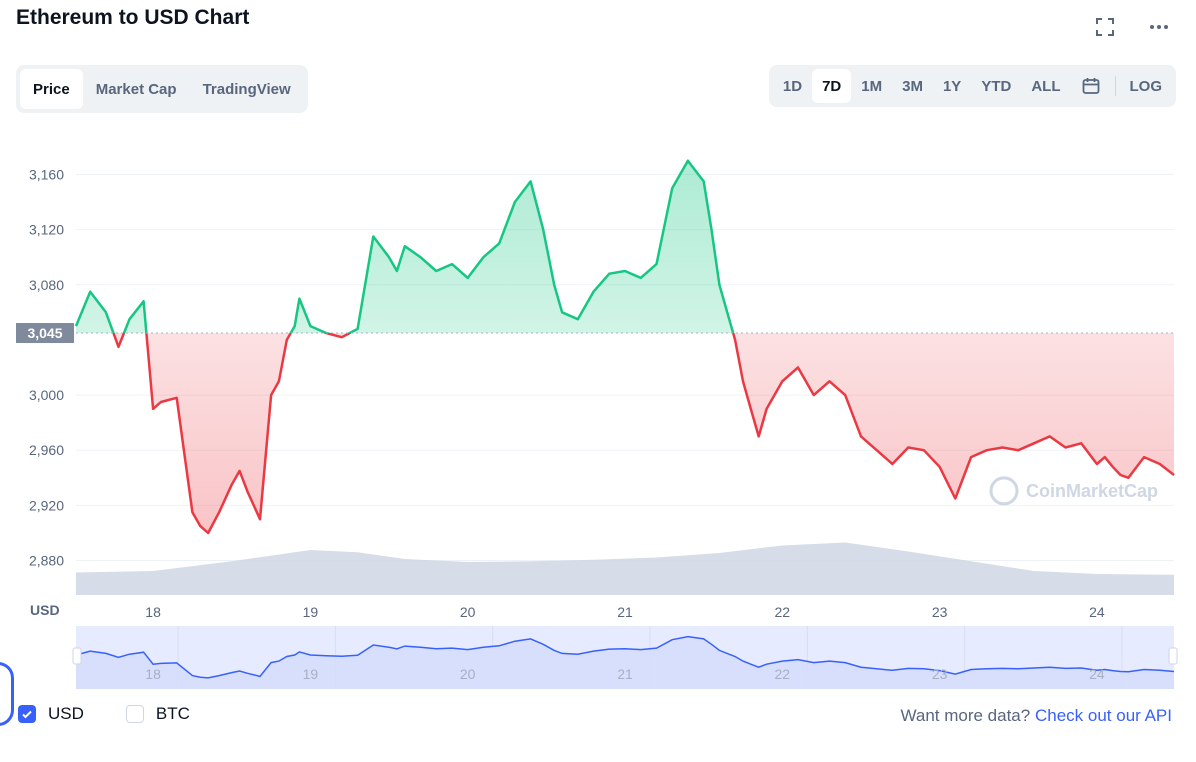  I want to click on navigator-tick-label: 21, so click(625, 674).